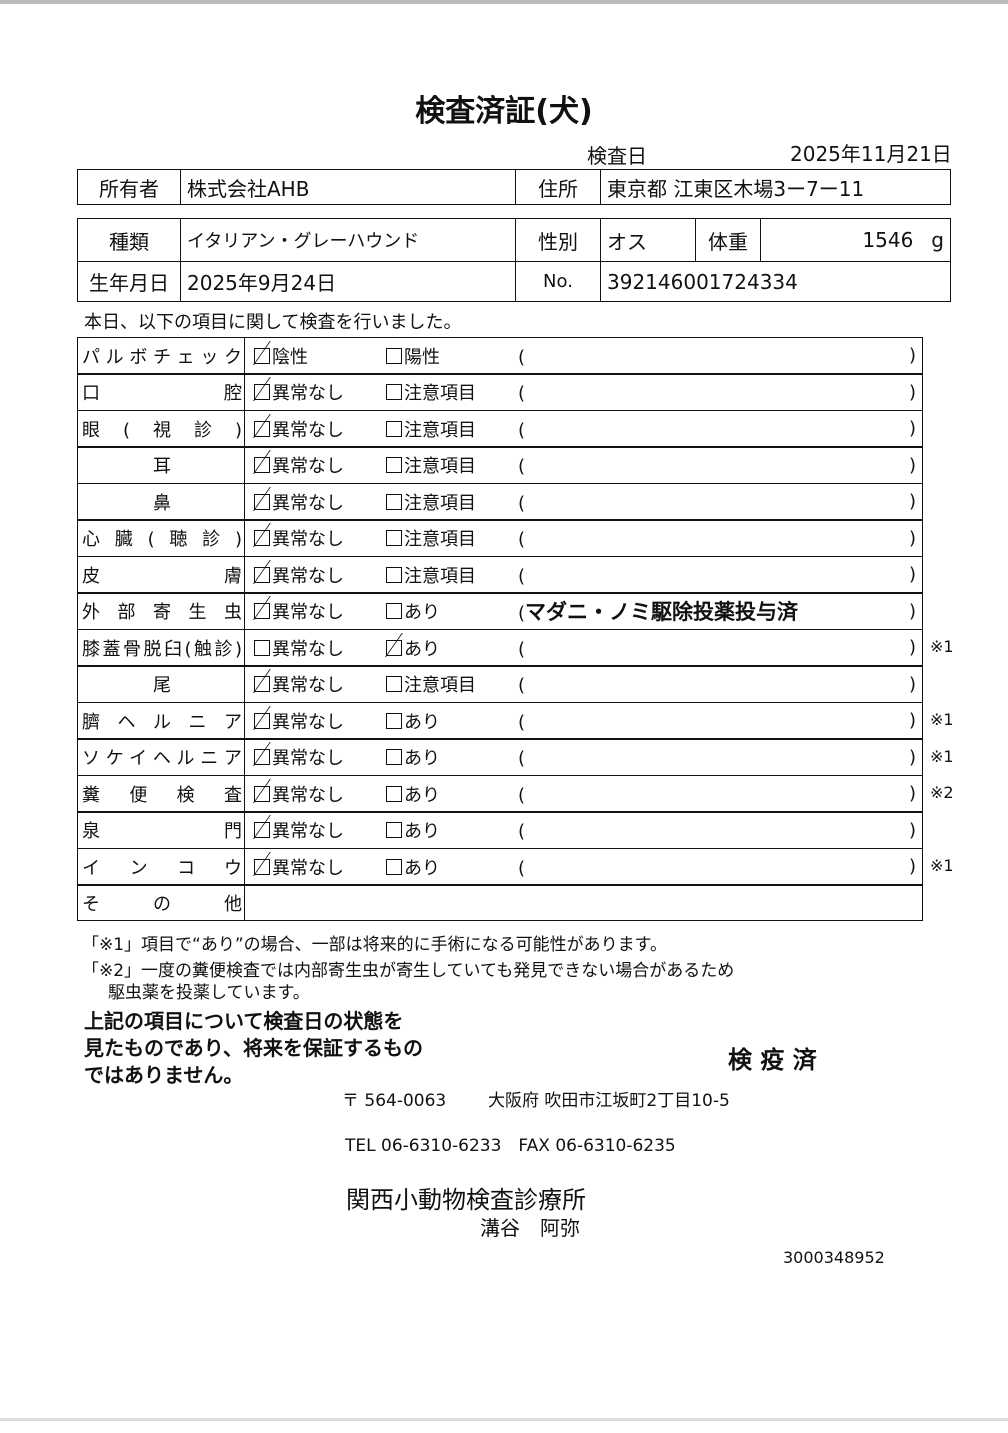 This screenshot has width=1008, height=1433. I want to click on checkbox-option-2: 陽性, so click(413, 355).